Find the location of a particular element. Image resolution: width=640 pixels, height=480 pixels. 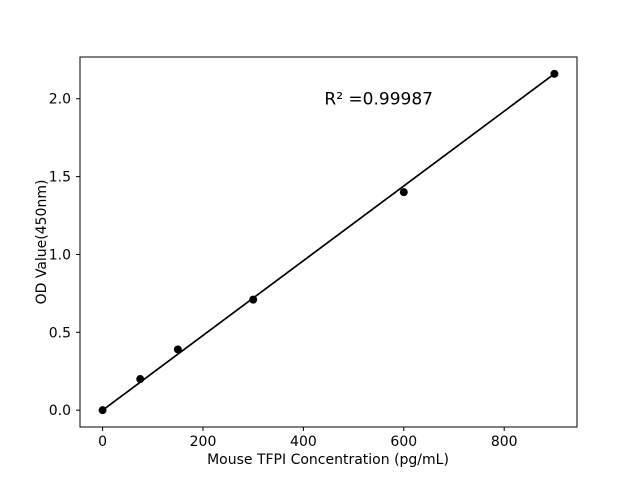

x-axis-label: Mouse TFPI Concentration (pg/mL) is located at coordinates (328, 460).